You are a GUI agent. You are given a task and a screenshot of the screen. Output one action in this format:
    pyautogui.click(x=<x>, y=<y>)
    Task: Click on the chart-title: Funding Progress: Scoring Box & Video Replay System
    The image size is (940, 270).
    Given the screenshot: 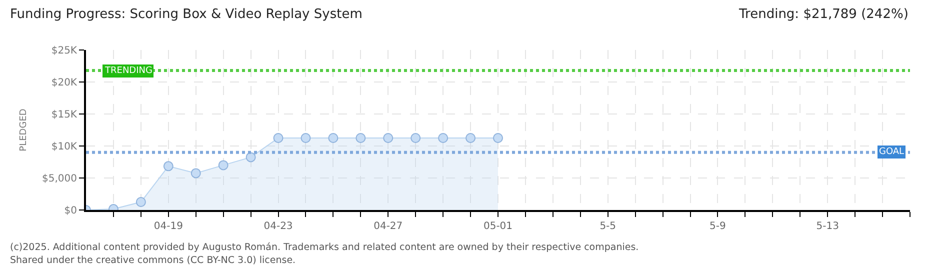 What is the action you would take?
    pyautogui.click(x=186, y=14)
    